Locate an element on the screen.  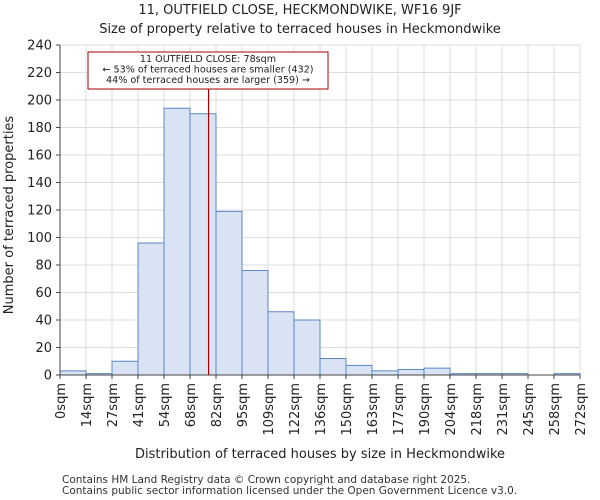
x-tick-label: 122sqm is located at coordinates (295, 409).